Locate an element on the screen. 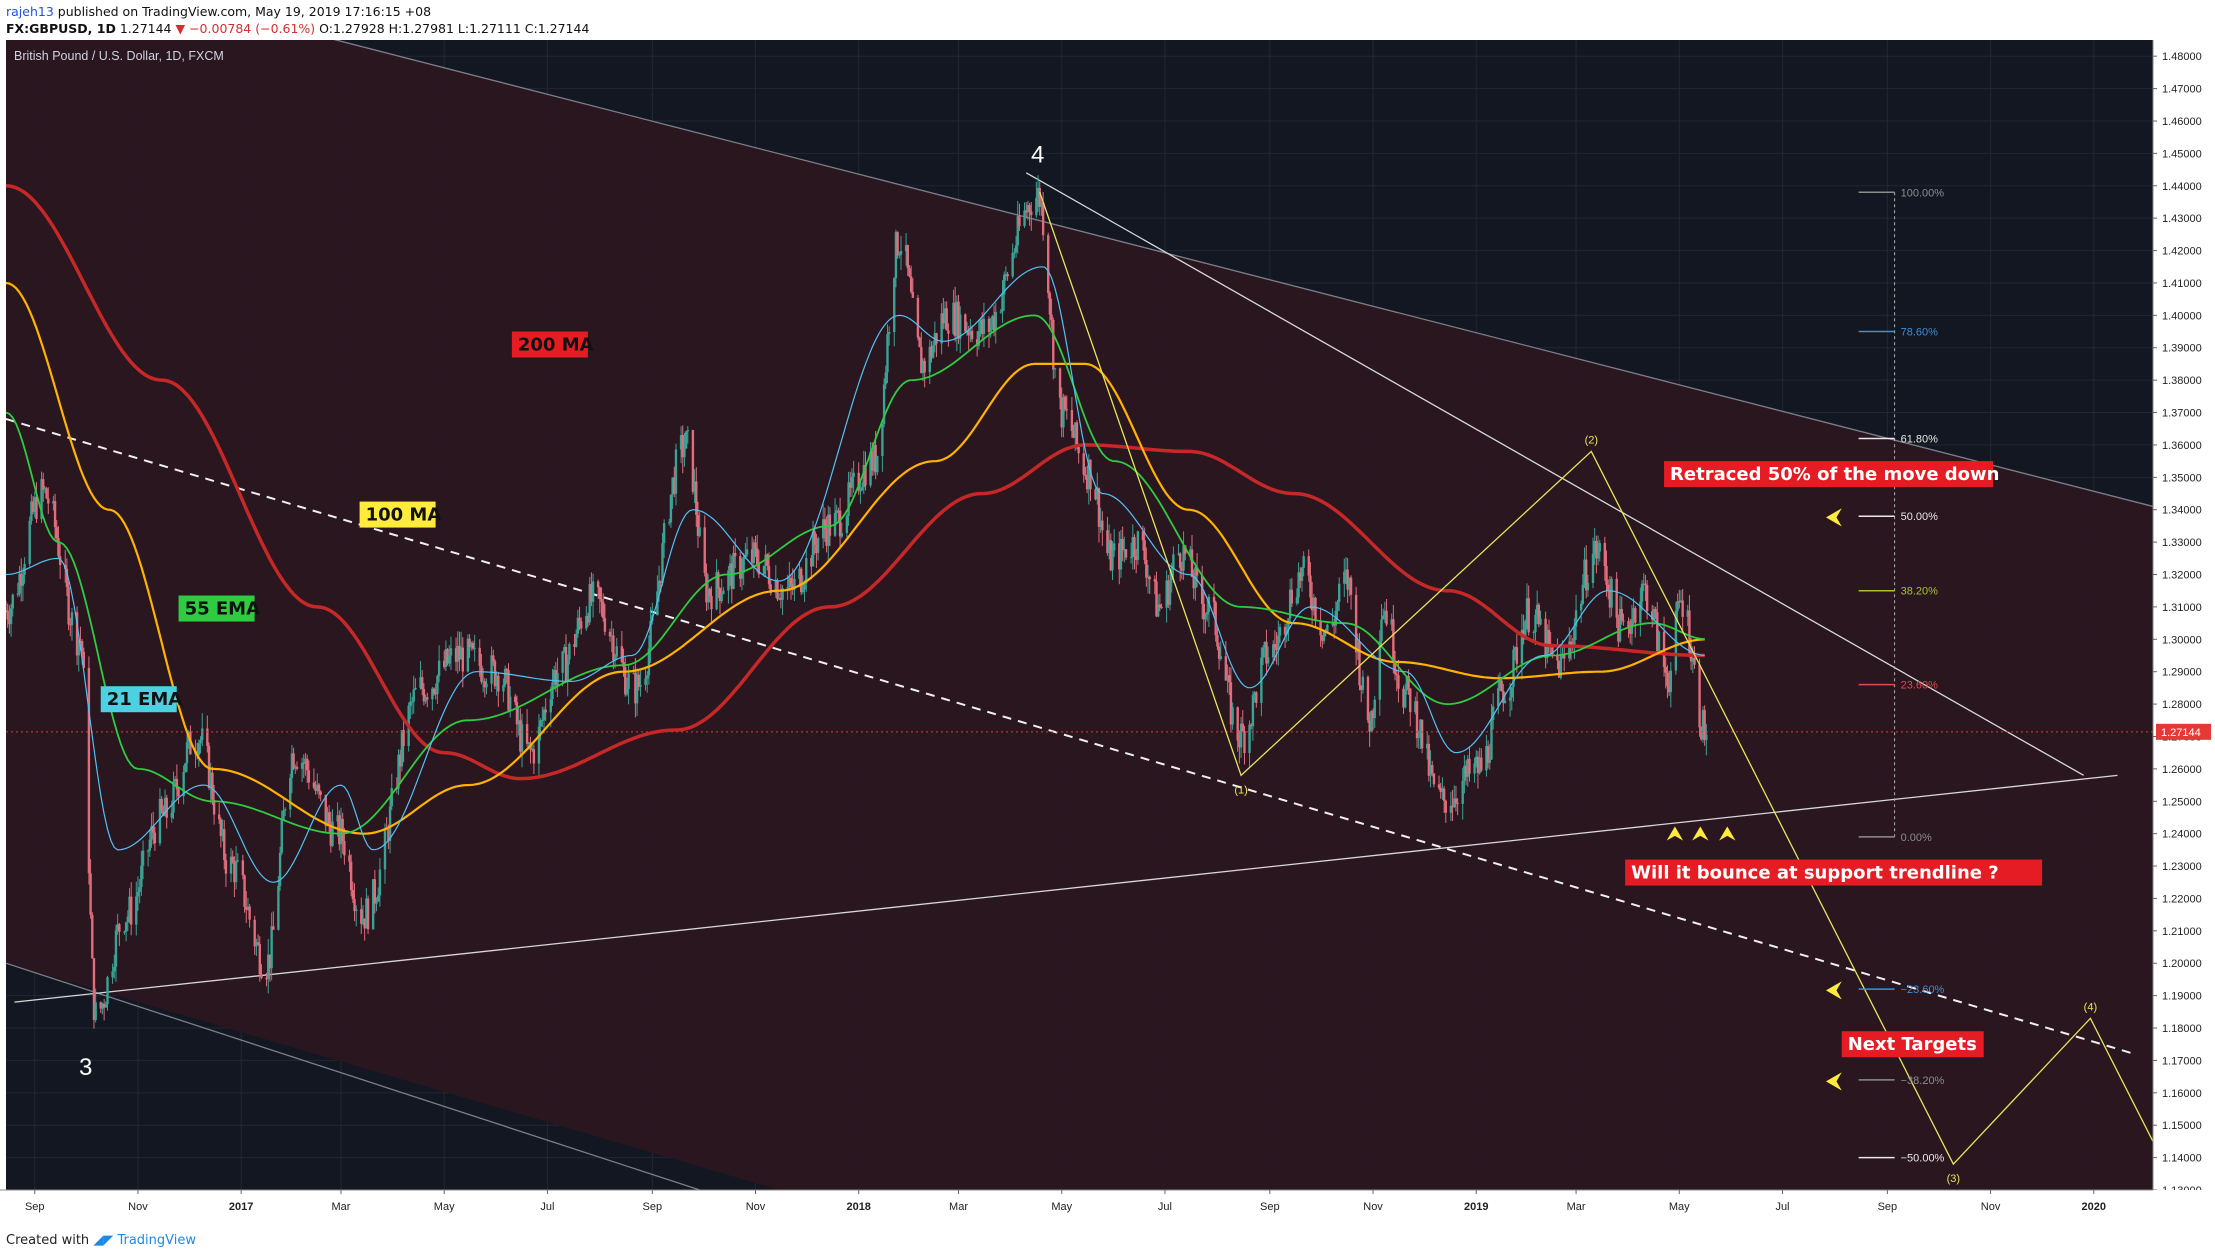  price-tick-label: 1.28000 is located at coordinates (2182, 705).